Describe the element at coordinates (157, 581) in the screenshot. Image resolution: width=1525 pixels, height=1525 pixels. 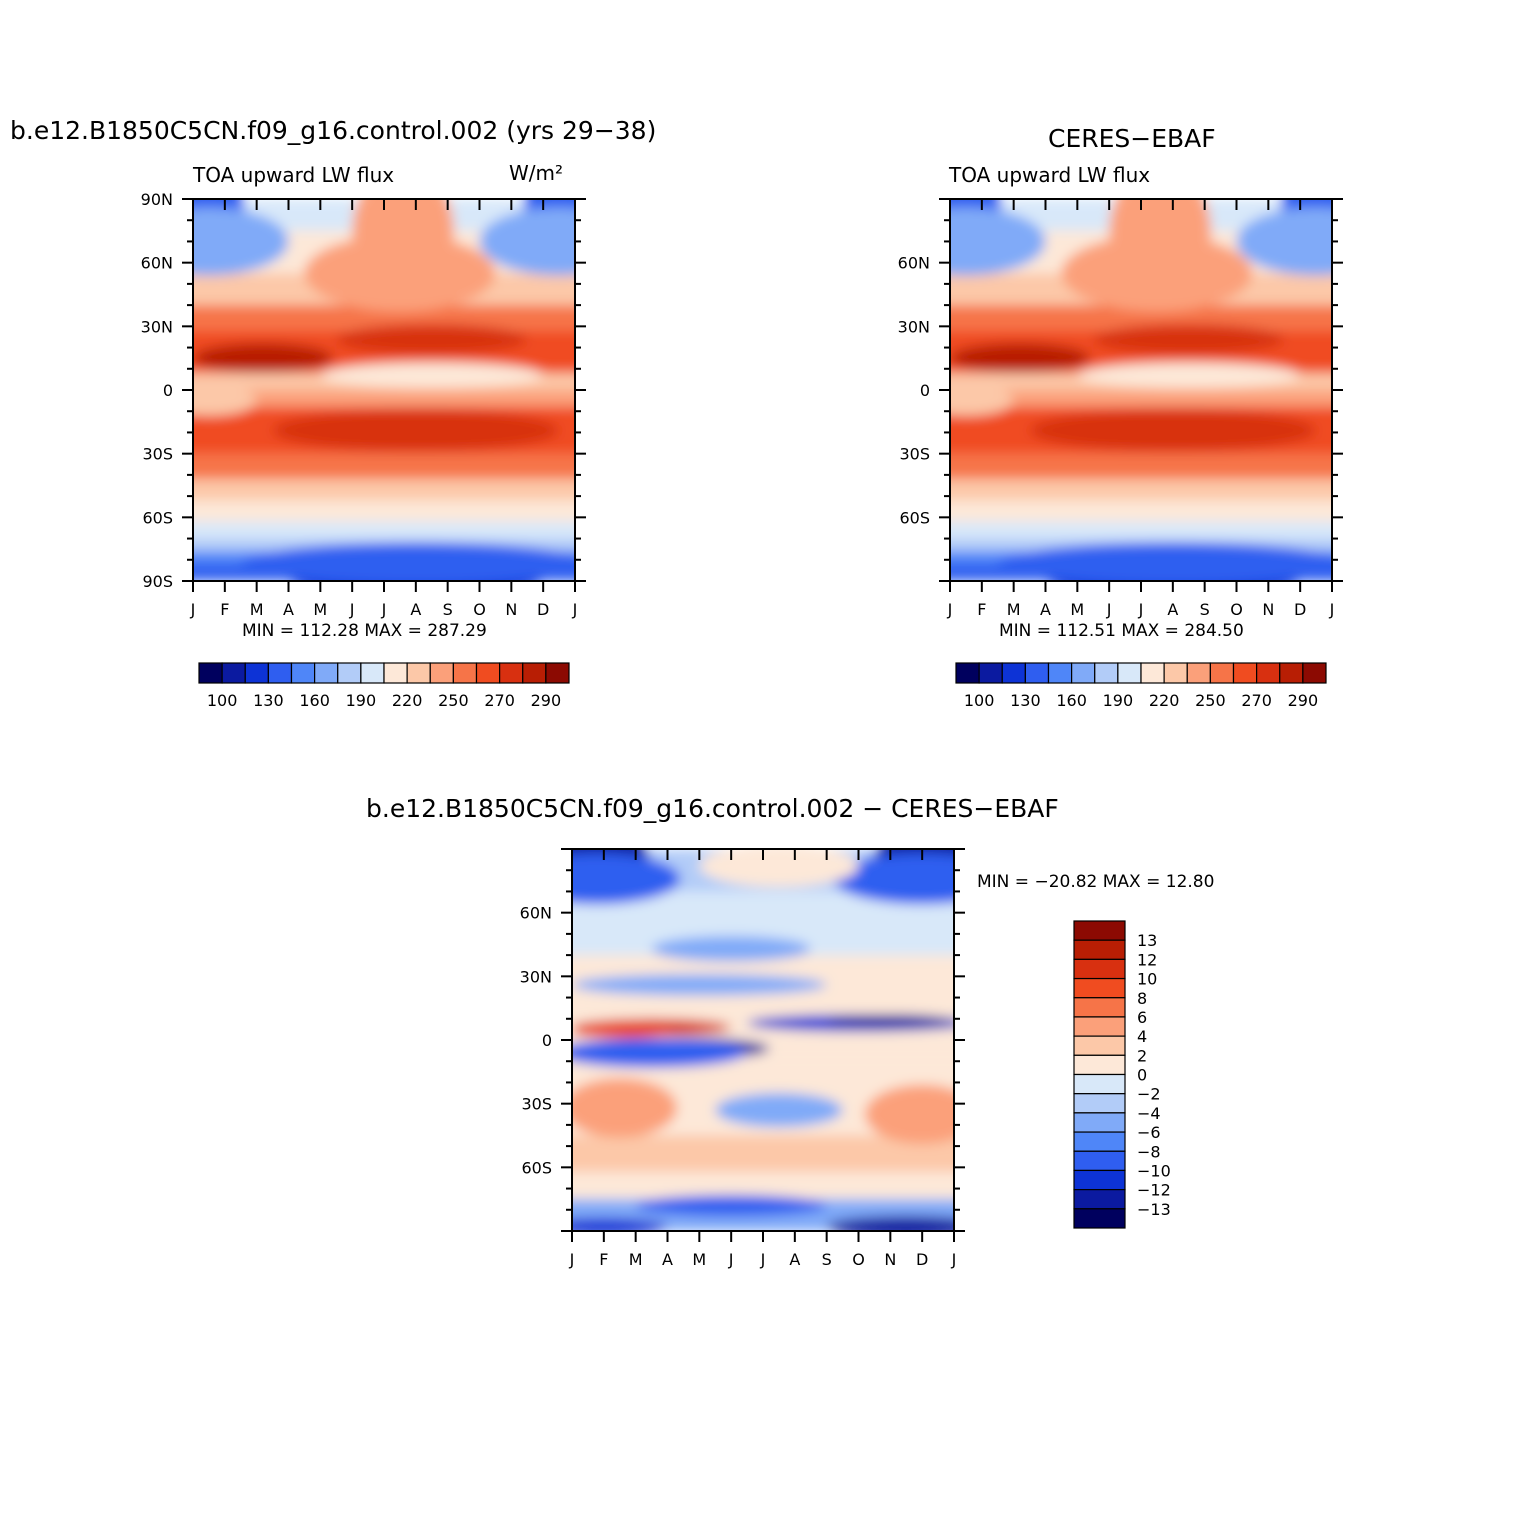
I see `model-ytick-label: 90S` at that location.